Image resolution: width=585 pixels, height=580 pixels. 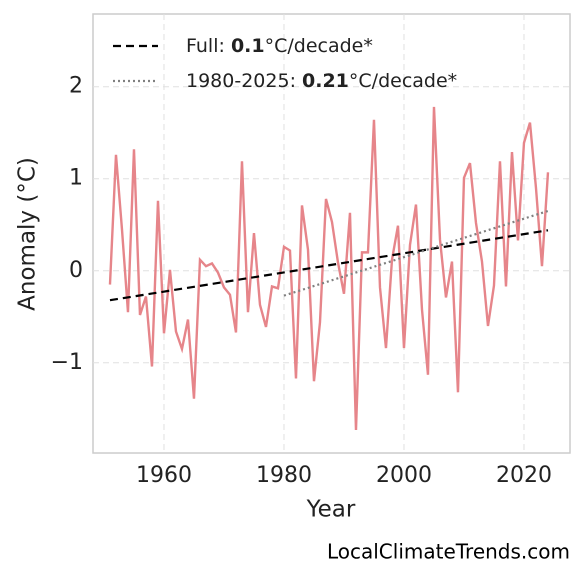 What do you see at coordinates (164, 475) in the screenshot?
I see `x-tick-label: 1960` at bounding box center [164, 475].